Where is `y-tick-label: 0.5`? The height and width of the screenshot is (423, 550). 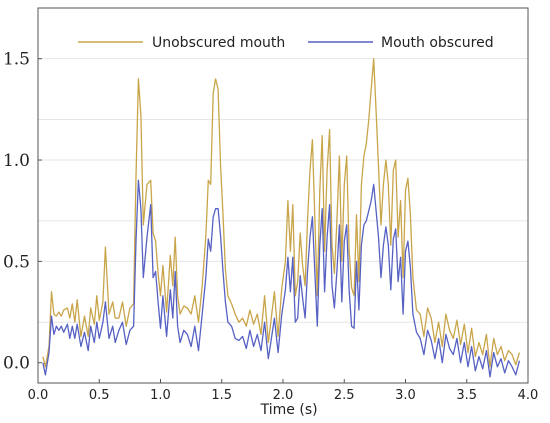
y-tick-label: 0.5 is located at coordinates (16, 262).